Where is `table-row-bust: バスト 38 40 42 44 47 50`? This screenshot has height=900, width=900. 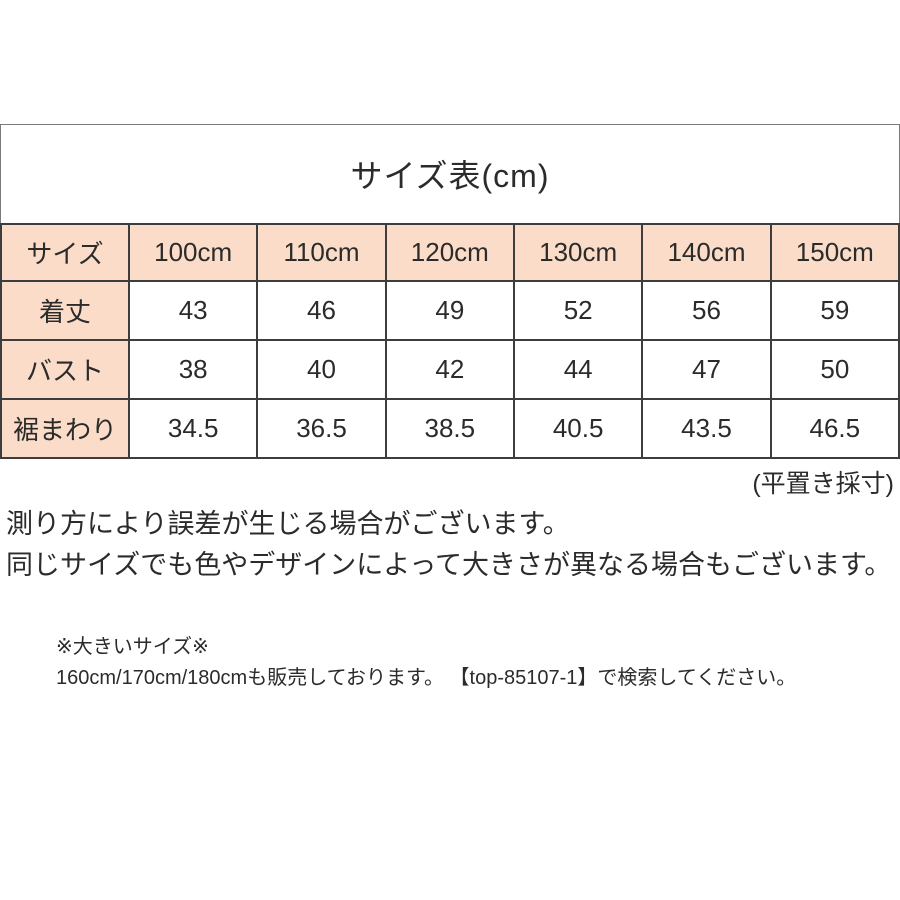 table-row-bust: バスト 38 40 42 44 47 50 is located at coordinates (450, 369).